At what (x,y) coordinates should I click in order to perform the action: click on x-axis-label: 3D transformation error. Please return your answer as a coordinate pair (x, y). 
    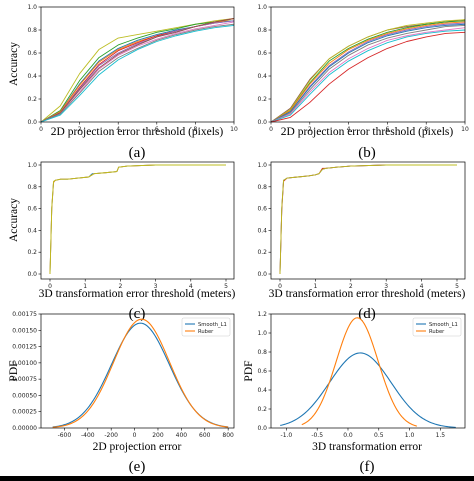
    Looking at the image, I should click on (367, 447).